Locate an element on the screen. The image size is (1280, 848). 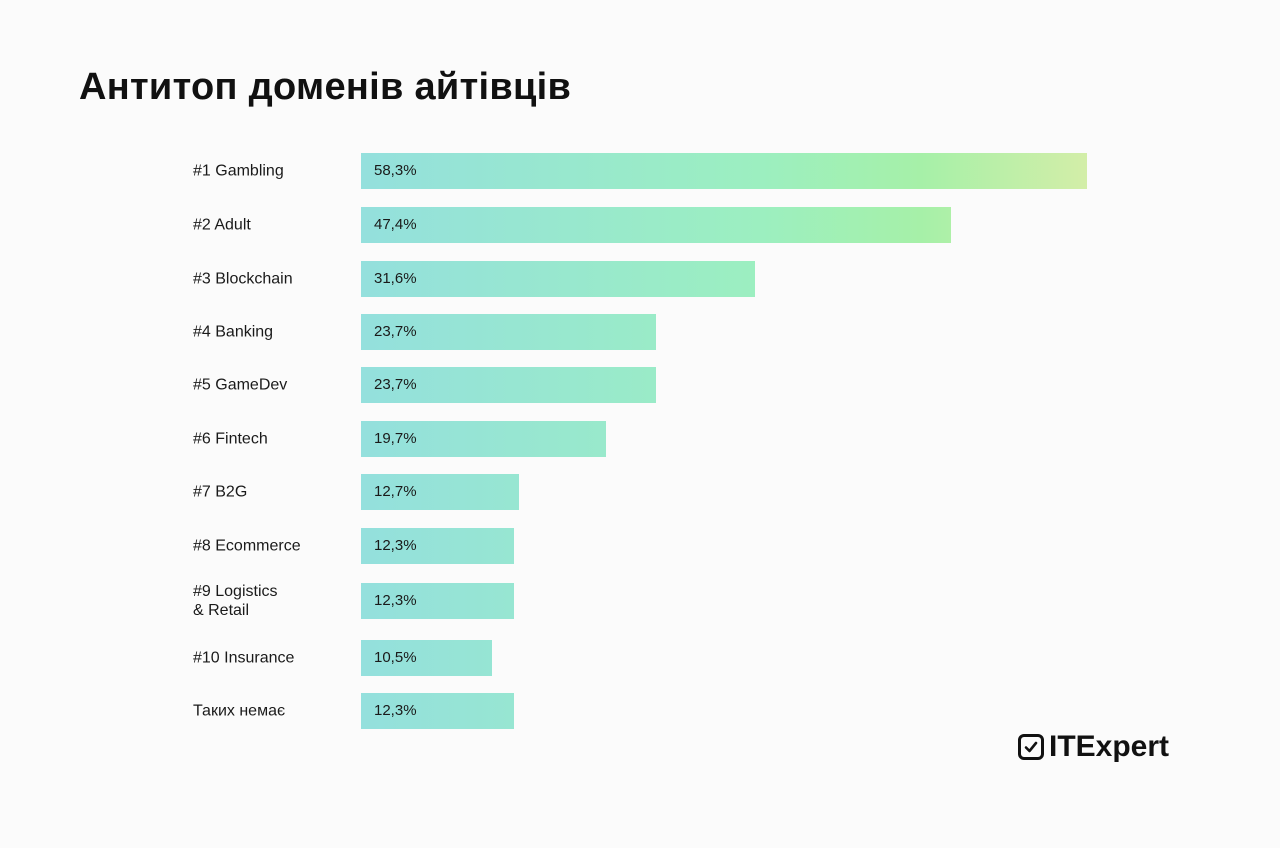
category-label: #2 Adult is located at coordinates (222, 225).